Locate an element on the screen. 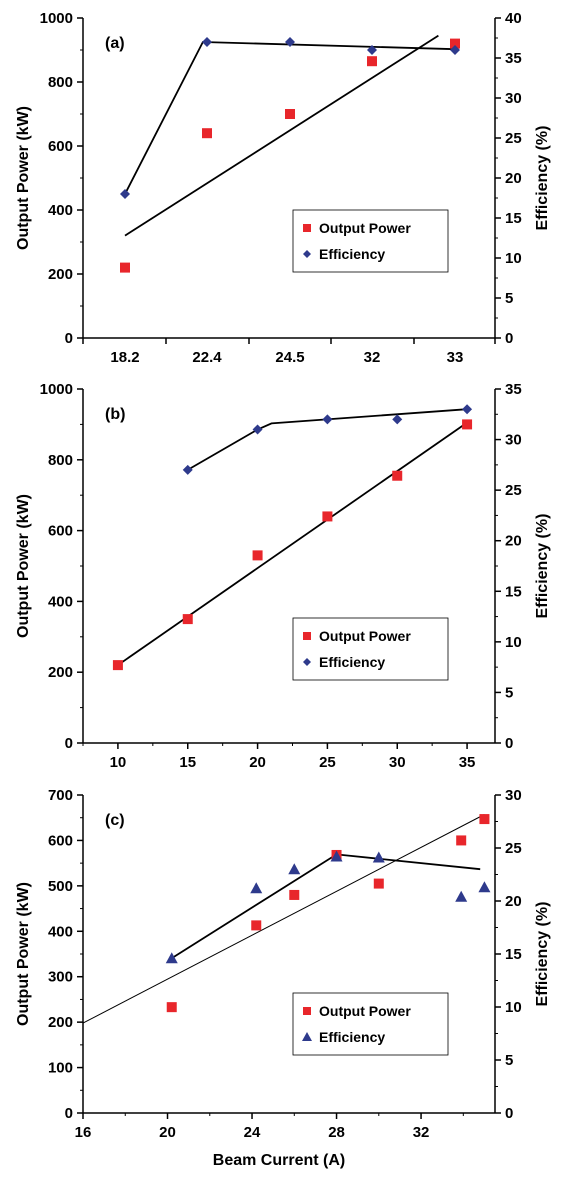 Image resolution: width=561 pixels, height=1177 pixels. panel-label: (b) is located at coordinates (115, 414).